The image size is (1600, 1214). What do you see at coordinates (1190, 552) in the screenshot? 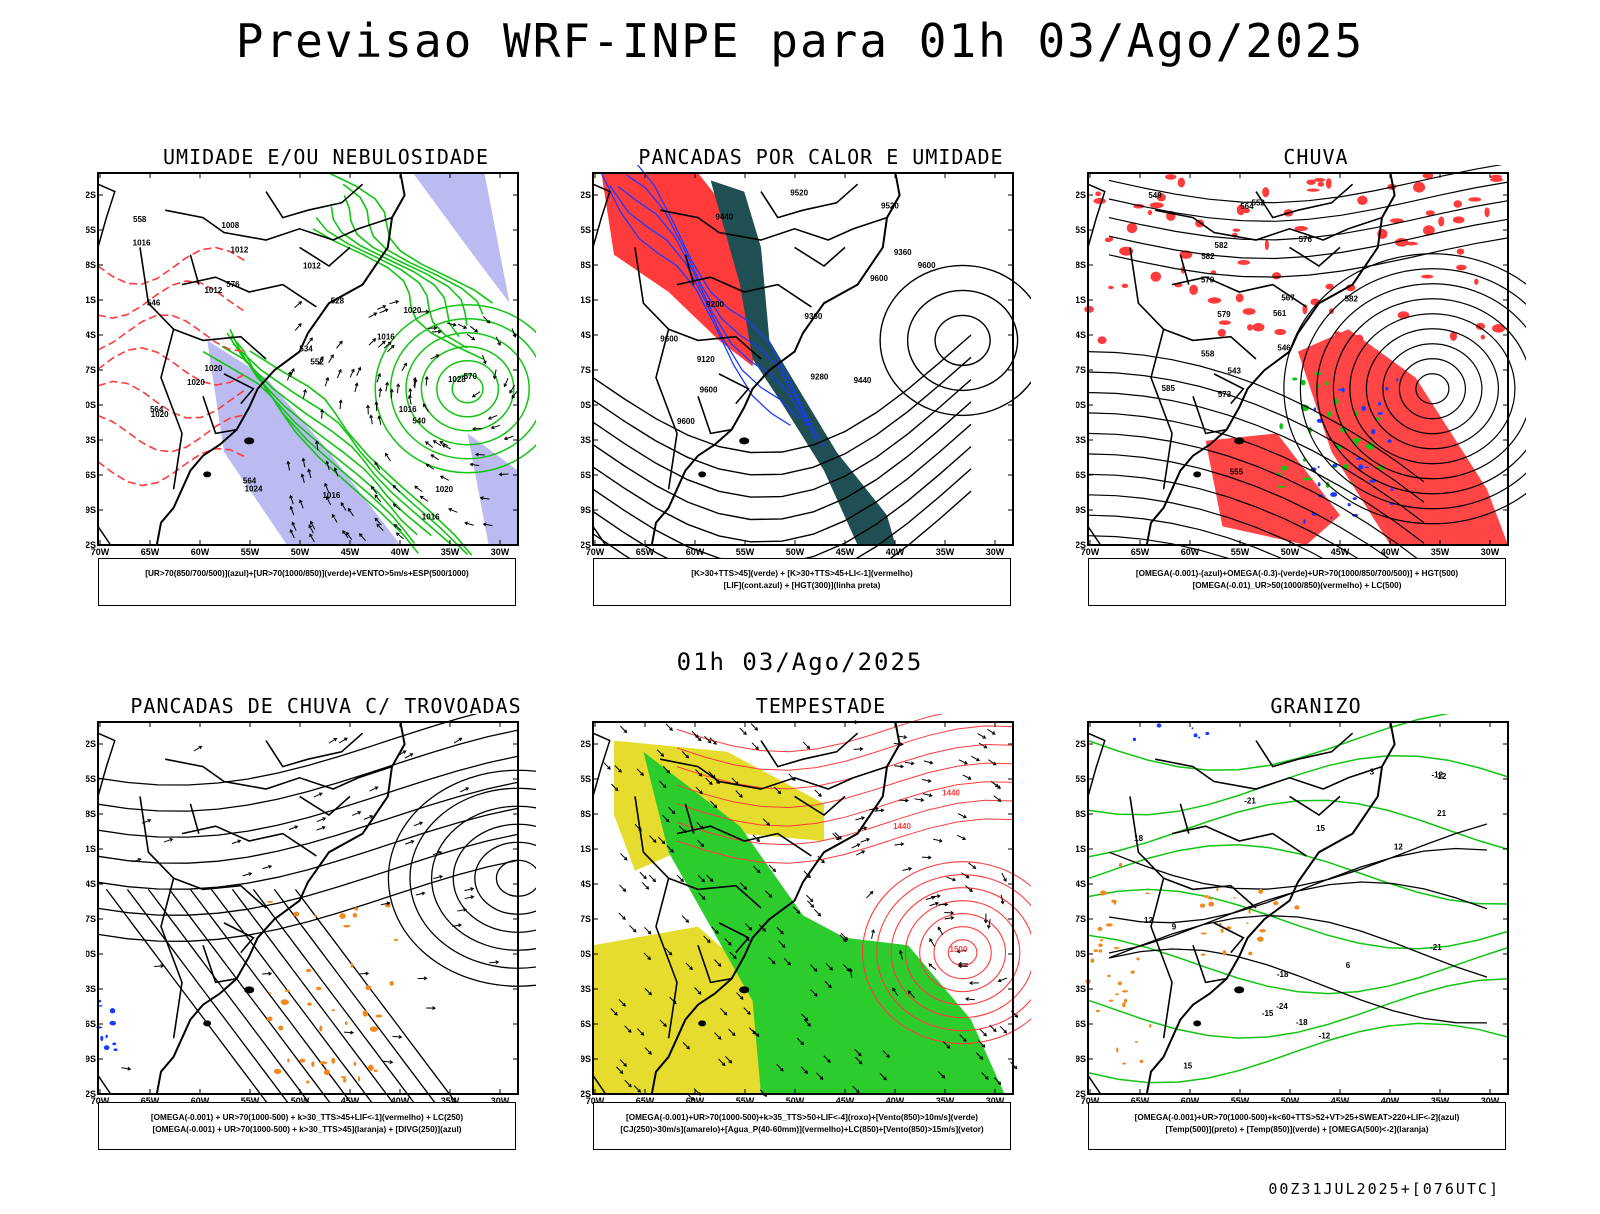
I see `lon-tick-label: 60W` at bounding box center [1190, 552].